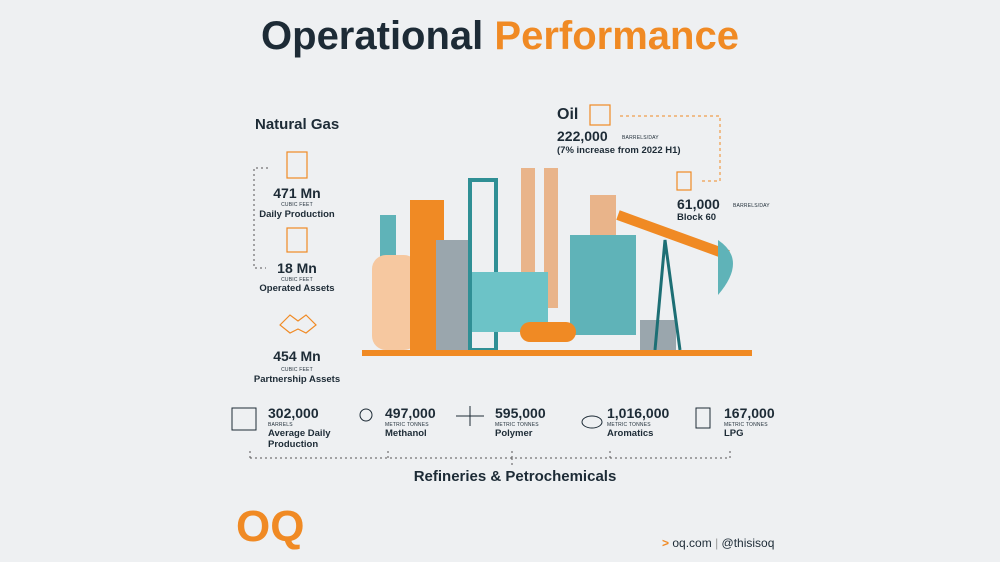 Image resolution: width=1000 pixels, height=562 pixels. Describe the element at coordinates (638, 413) in the screenshot. I see `value: 1,016,000` at that location.